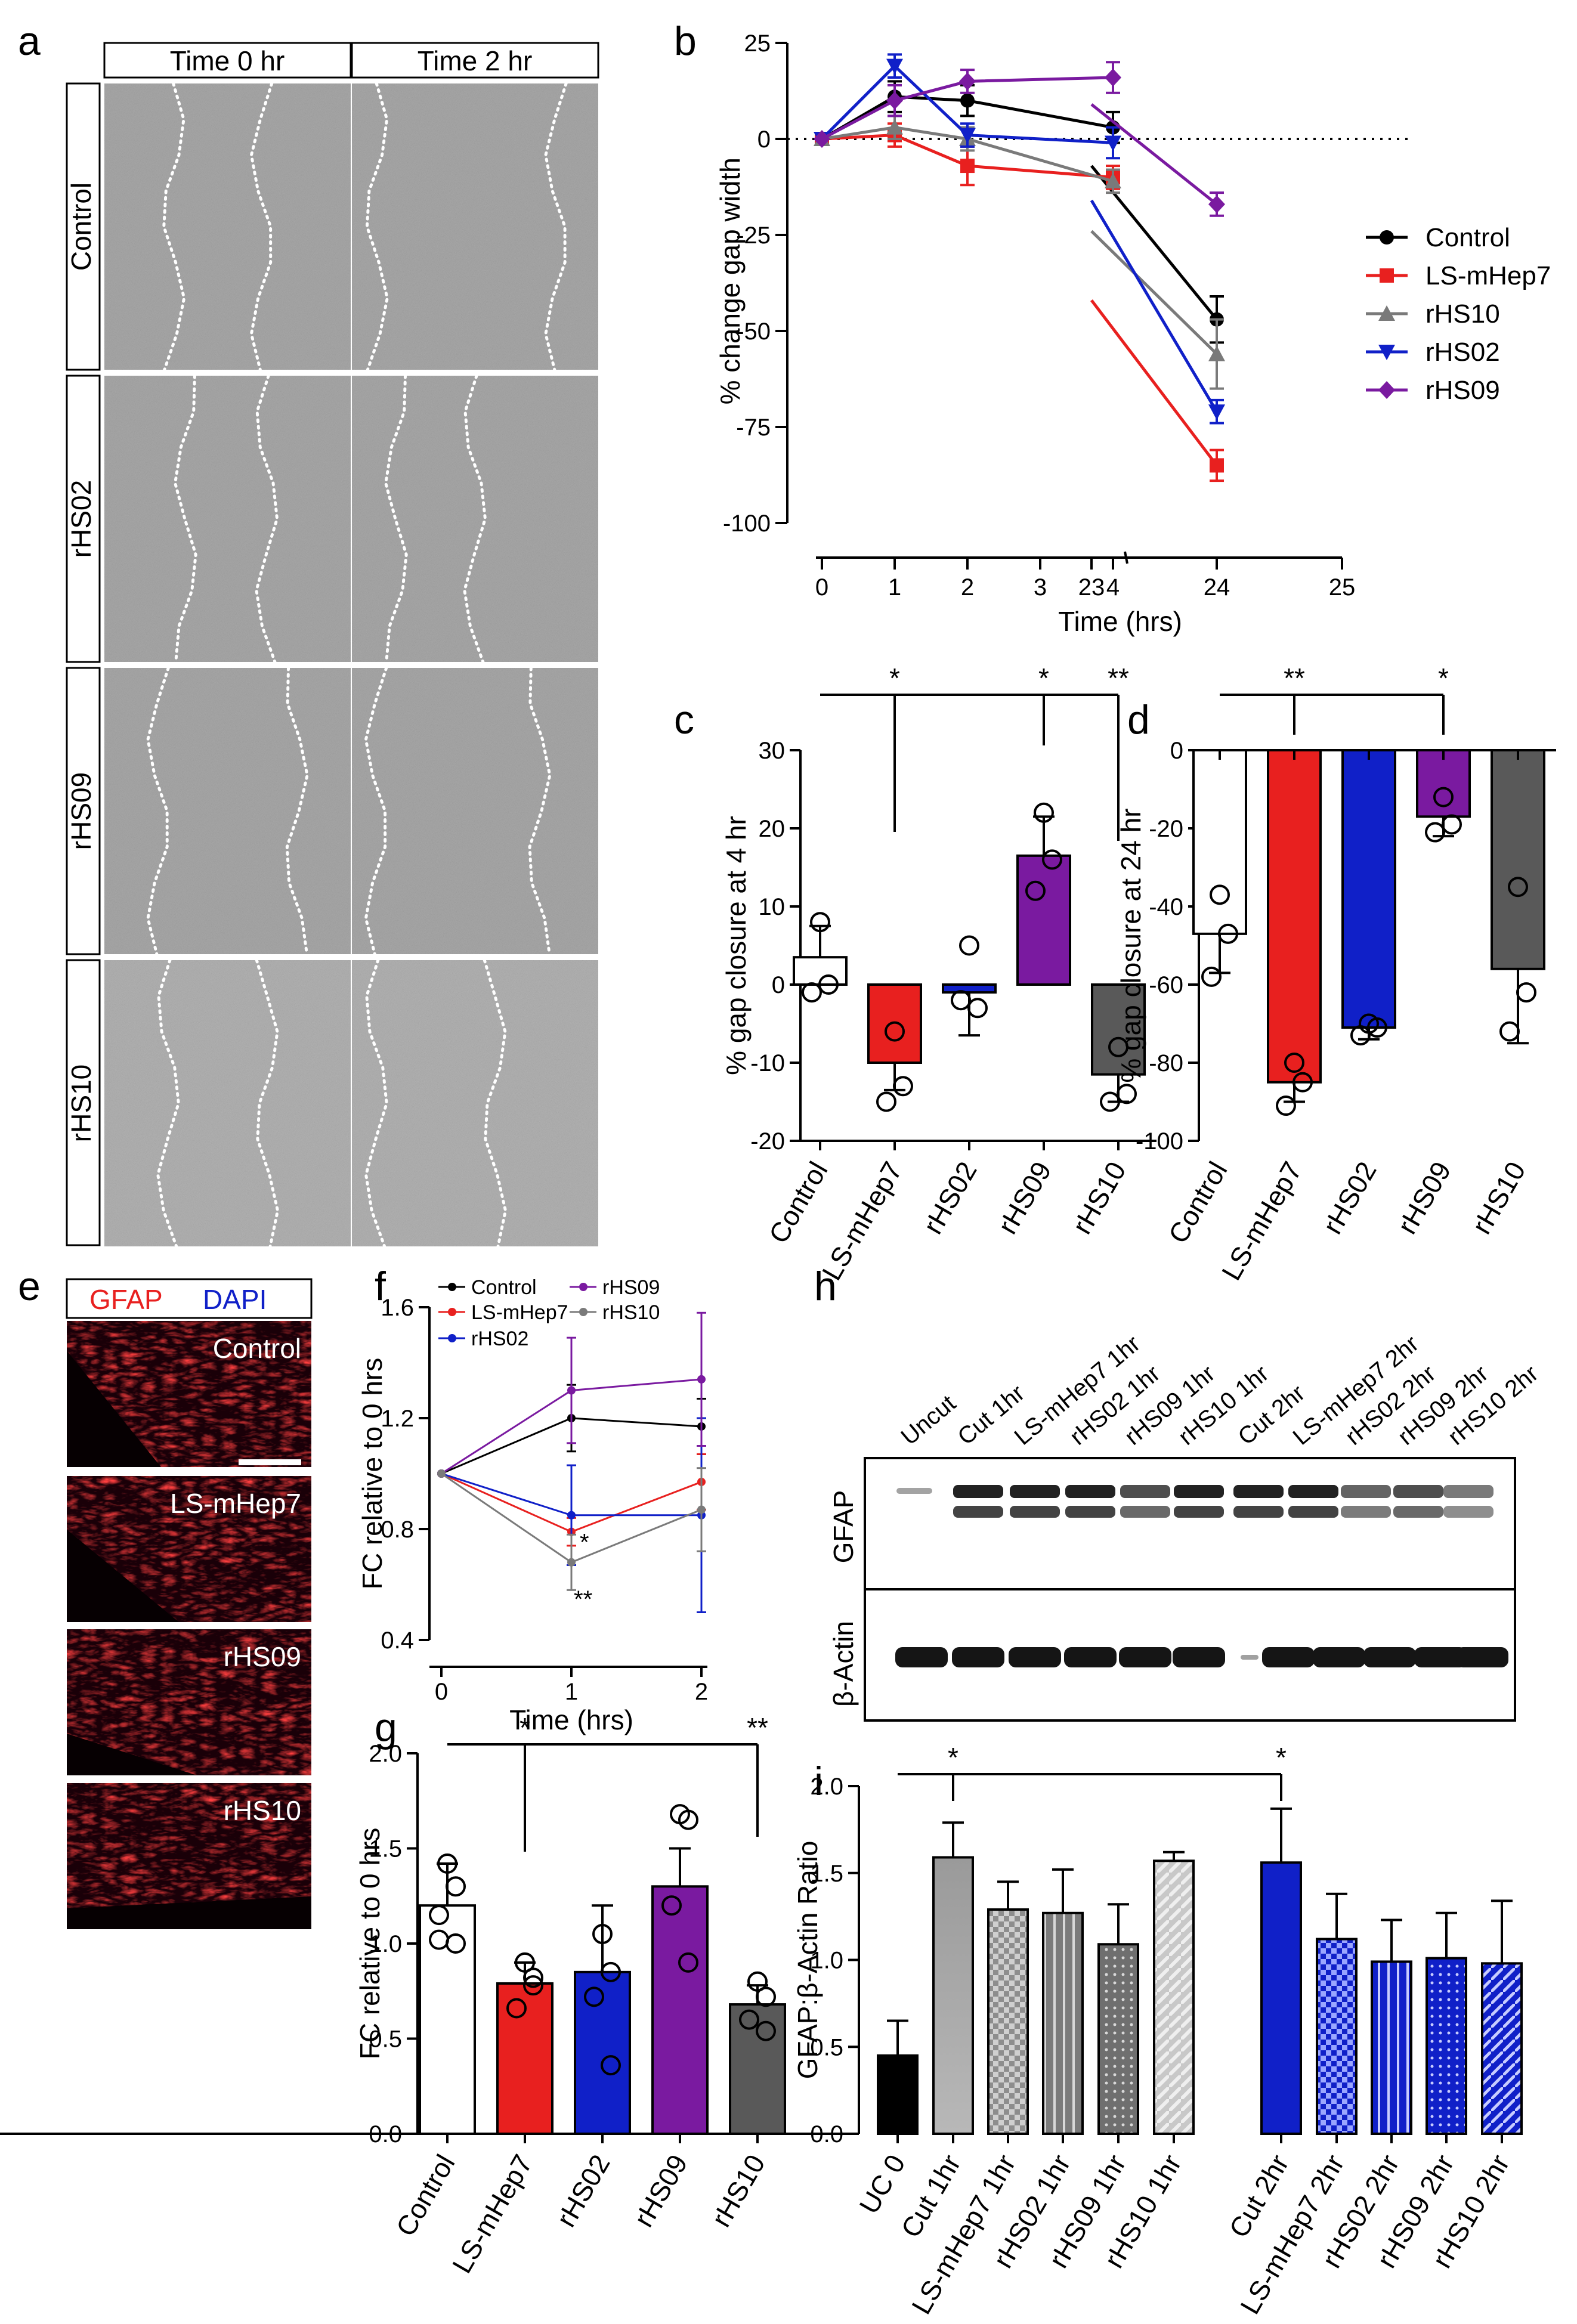 This screenshot has height=2324, width=1577. I want to click on x-tick-label: 2, so click(702, 1692).